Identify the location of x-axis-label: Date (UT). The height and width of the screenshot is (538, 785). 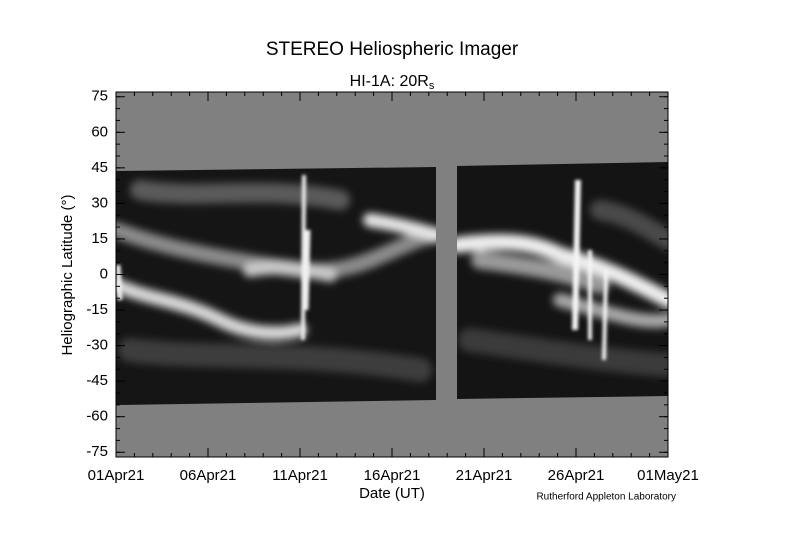
(392, 493).